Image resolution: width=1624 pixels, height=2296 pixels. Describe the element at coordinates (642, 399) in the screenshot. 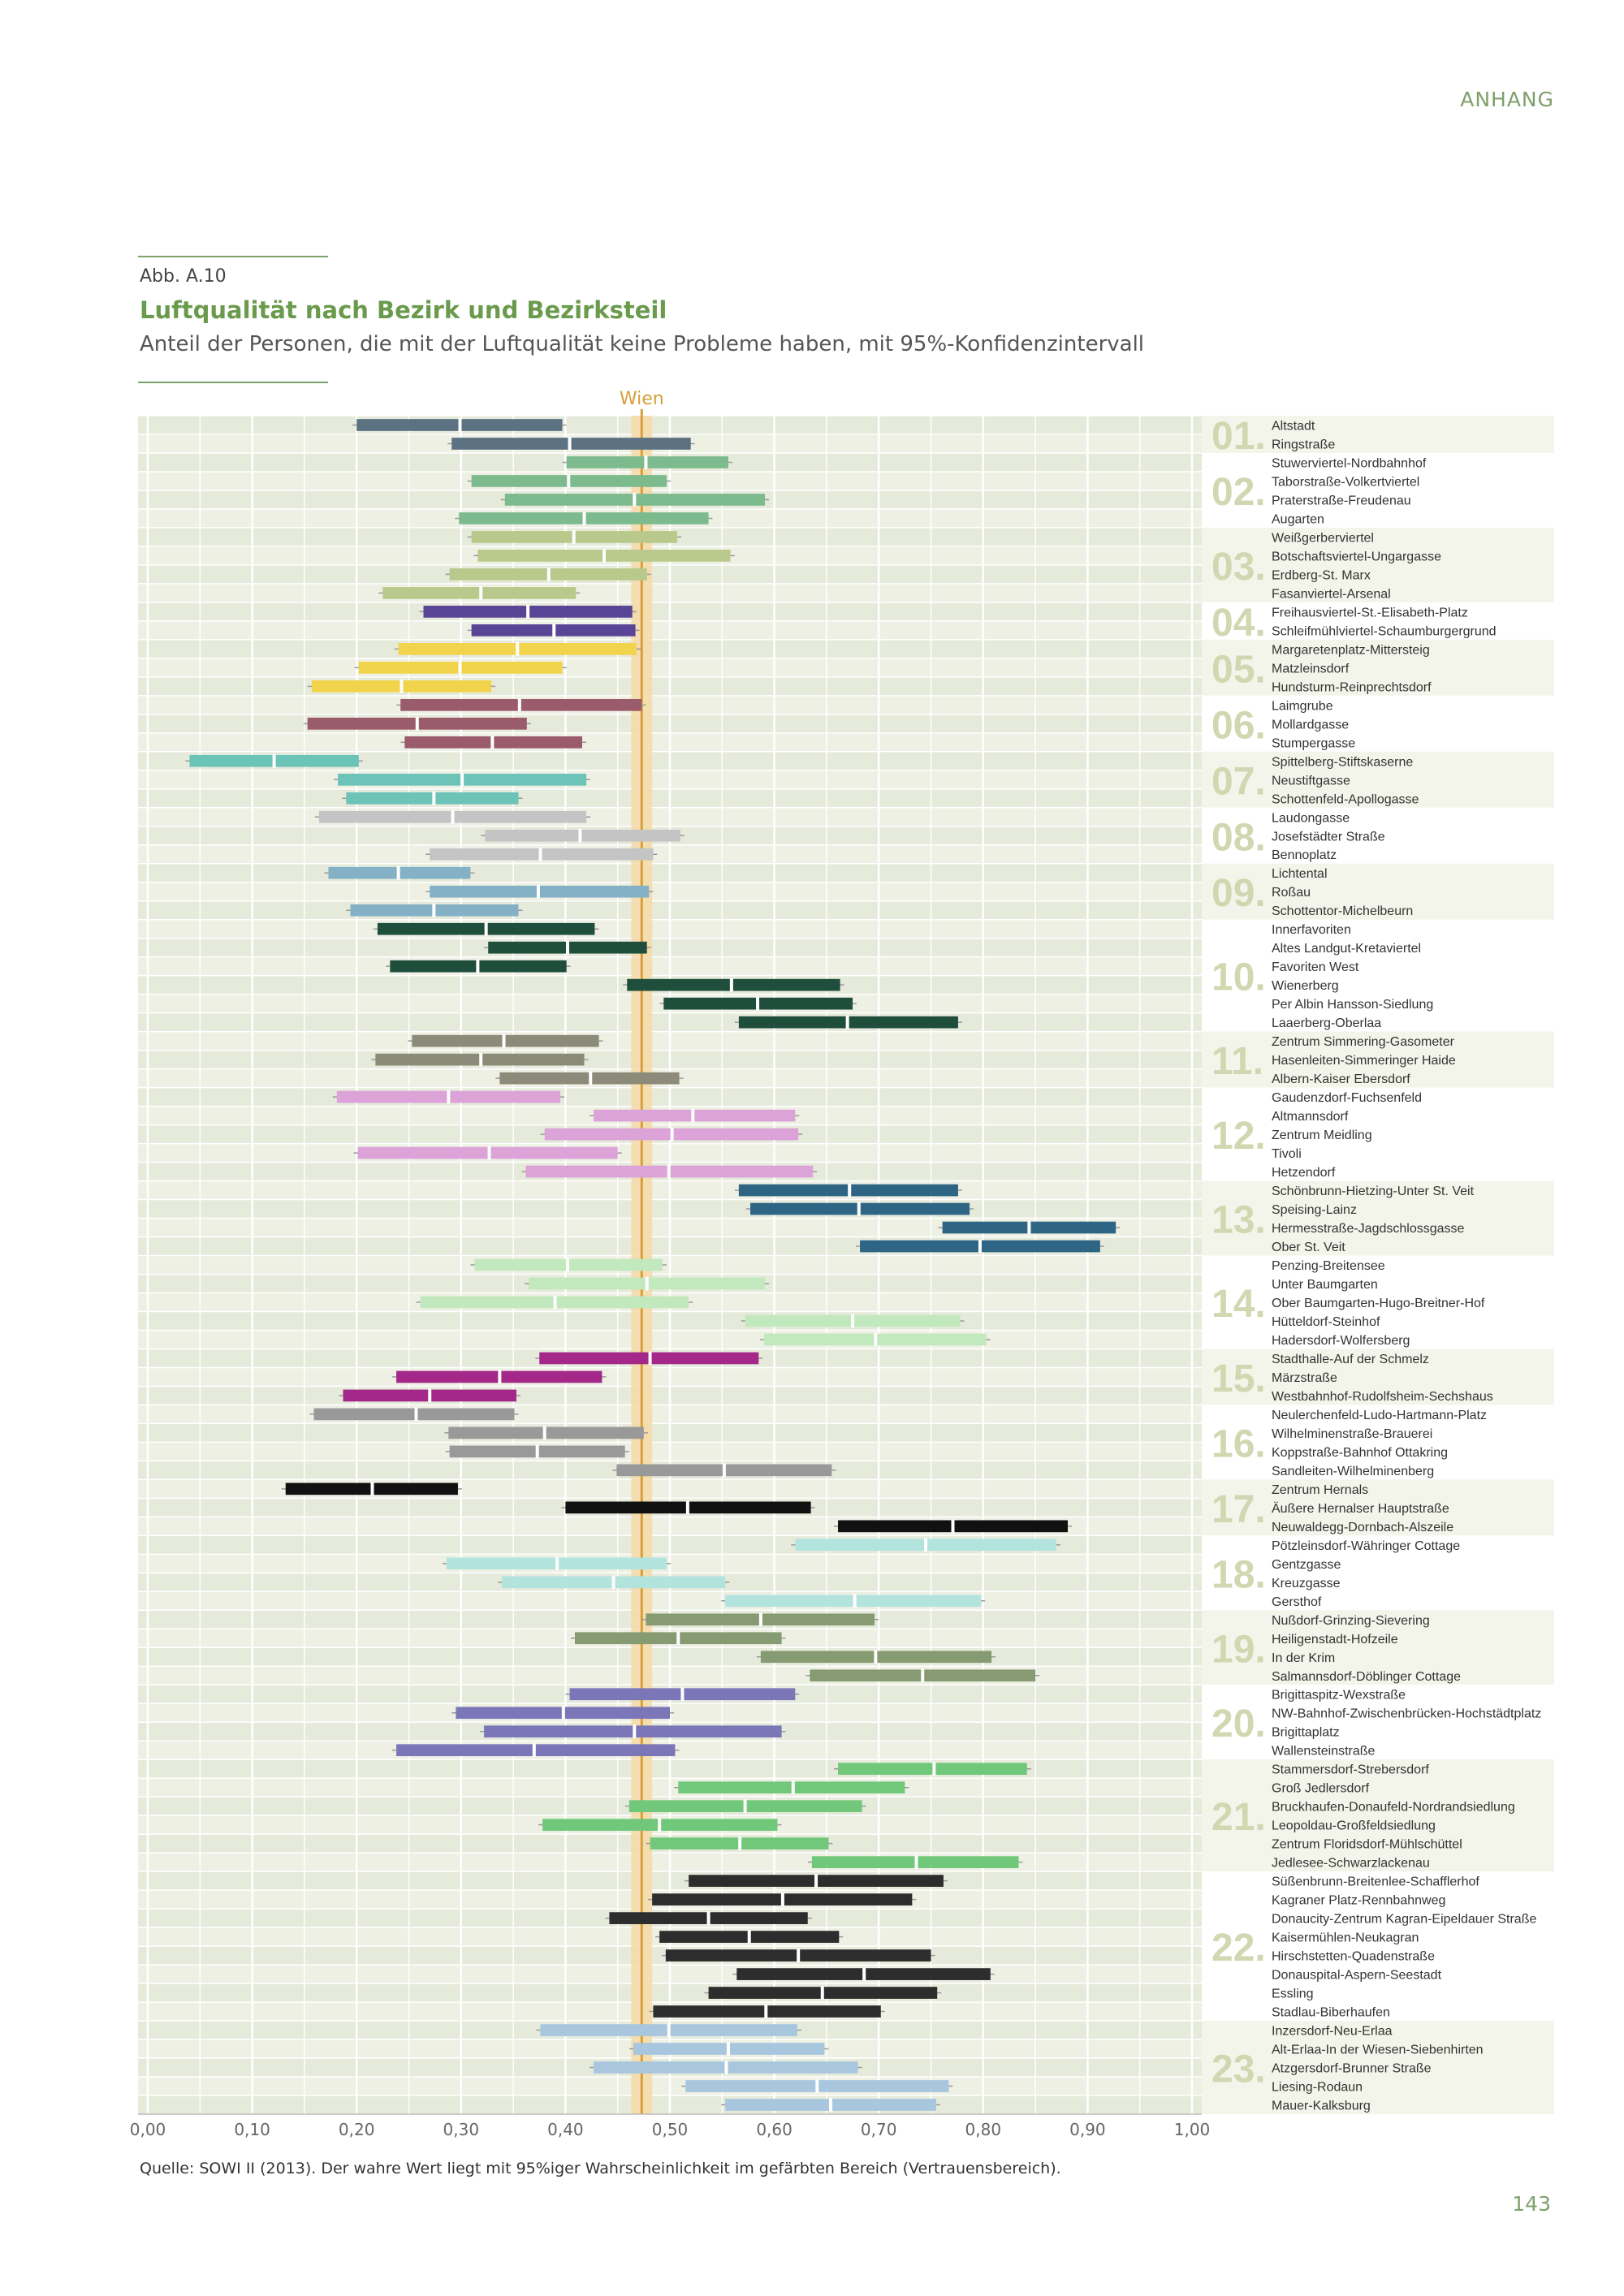

I see `wien-reference-label: Wien` at that location.